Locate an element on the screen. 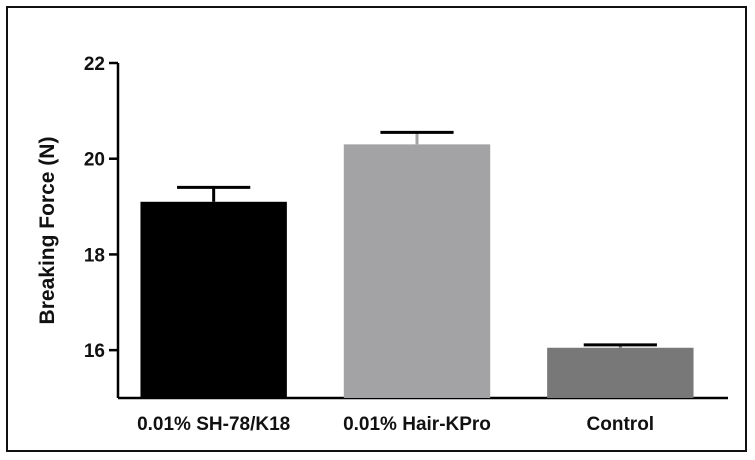  x-tick-label: Control is located at coordinates (621, 424).